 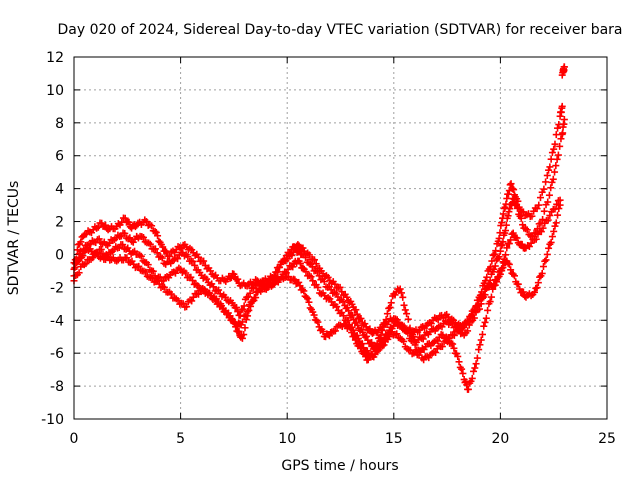 I want to click on x-tick-label: 15, so click(x=394, y=439).